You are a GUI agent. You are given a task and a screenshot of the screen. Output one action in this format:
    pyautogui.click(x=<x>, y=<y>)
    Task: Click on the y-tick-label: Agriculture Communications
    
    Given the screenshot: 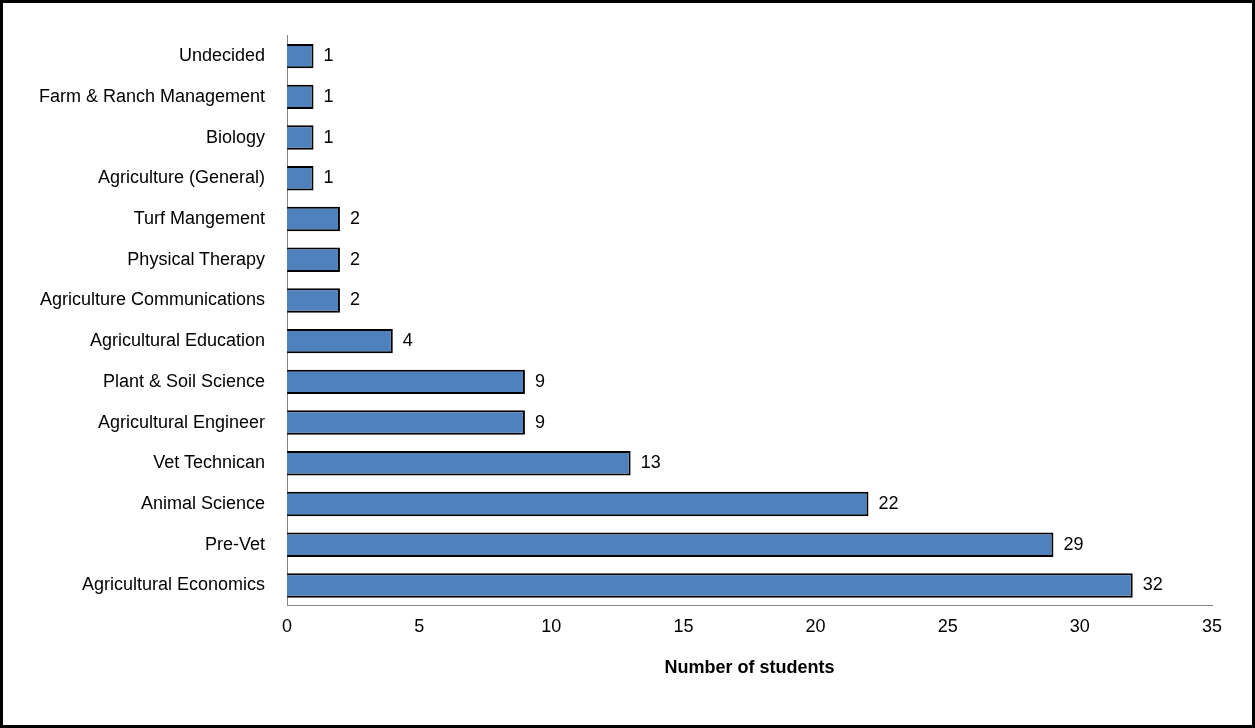 What is the action you would take?
    pyautogui.click(x=153, y=299)
    